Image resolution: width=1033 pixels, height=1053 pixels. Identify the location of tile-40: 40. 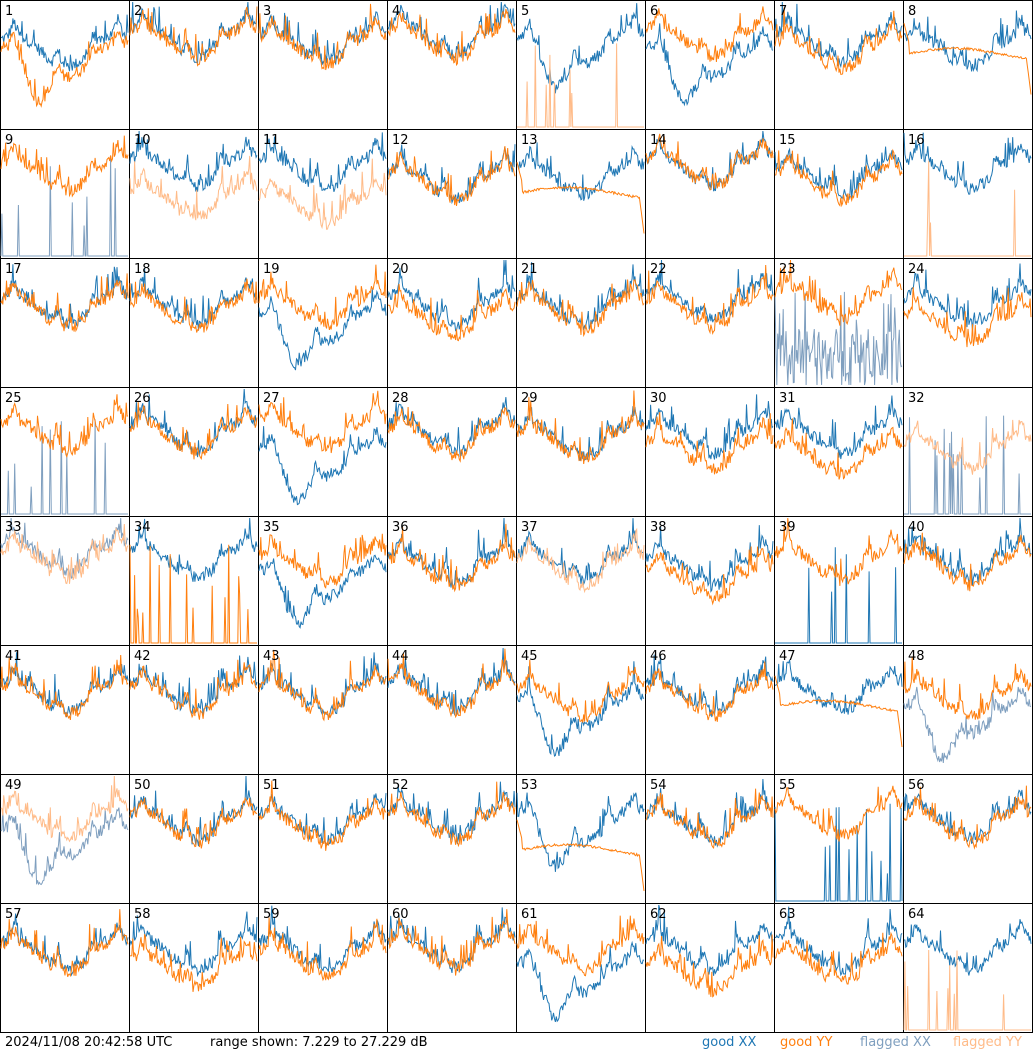
(968, 581).